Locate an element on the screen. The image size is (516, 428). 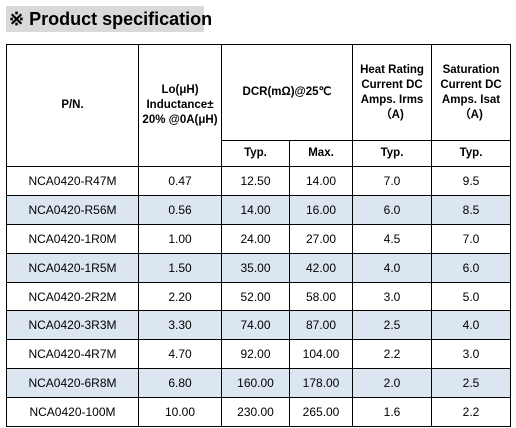
cell-dcr-max: 16.00 is located at coordinates (321, 209).